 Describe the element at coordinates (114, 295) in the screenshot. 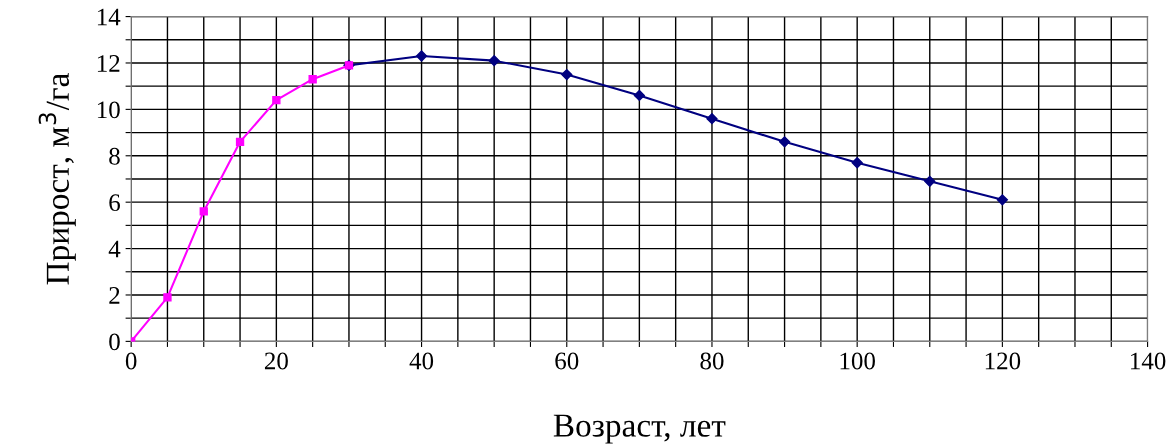

I see `y-tick-label: 2` at that location.